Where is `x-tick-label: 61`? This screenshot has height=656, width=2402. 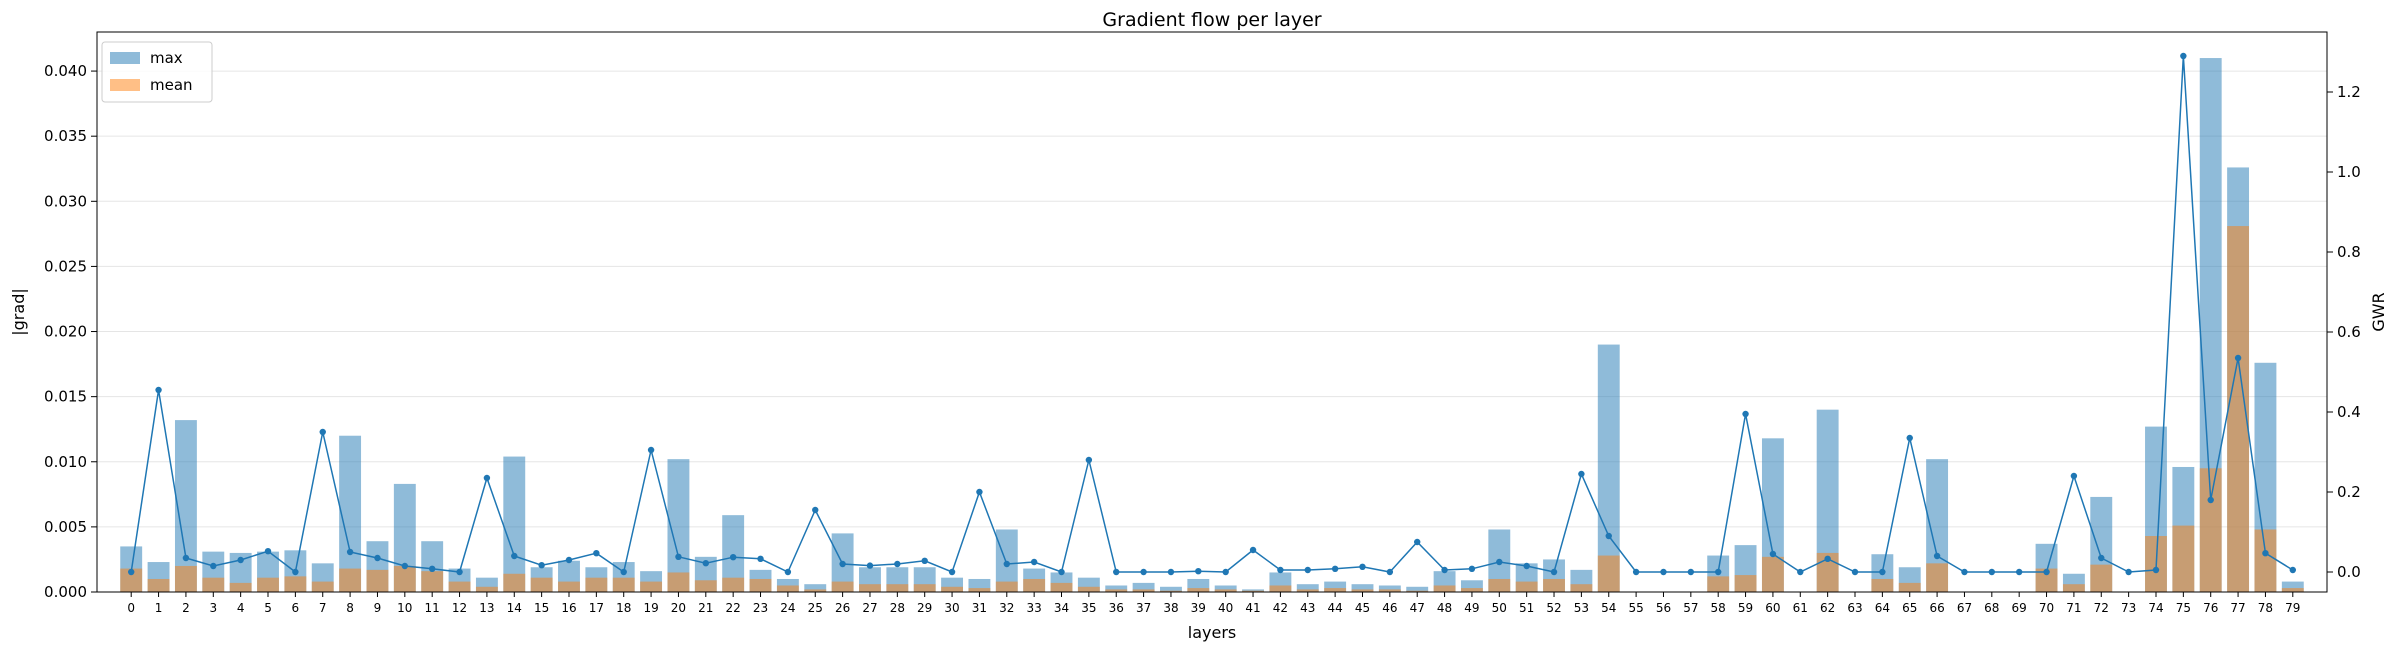 x-tick-label: 61 is located at coordinates (1800, 608).